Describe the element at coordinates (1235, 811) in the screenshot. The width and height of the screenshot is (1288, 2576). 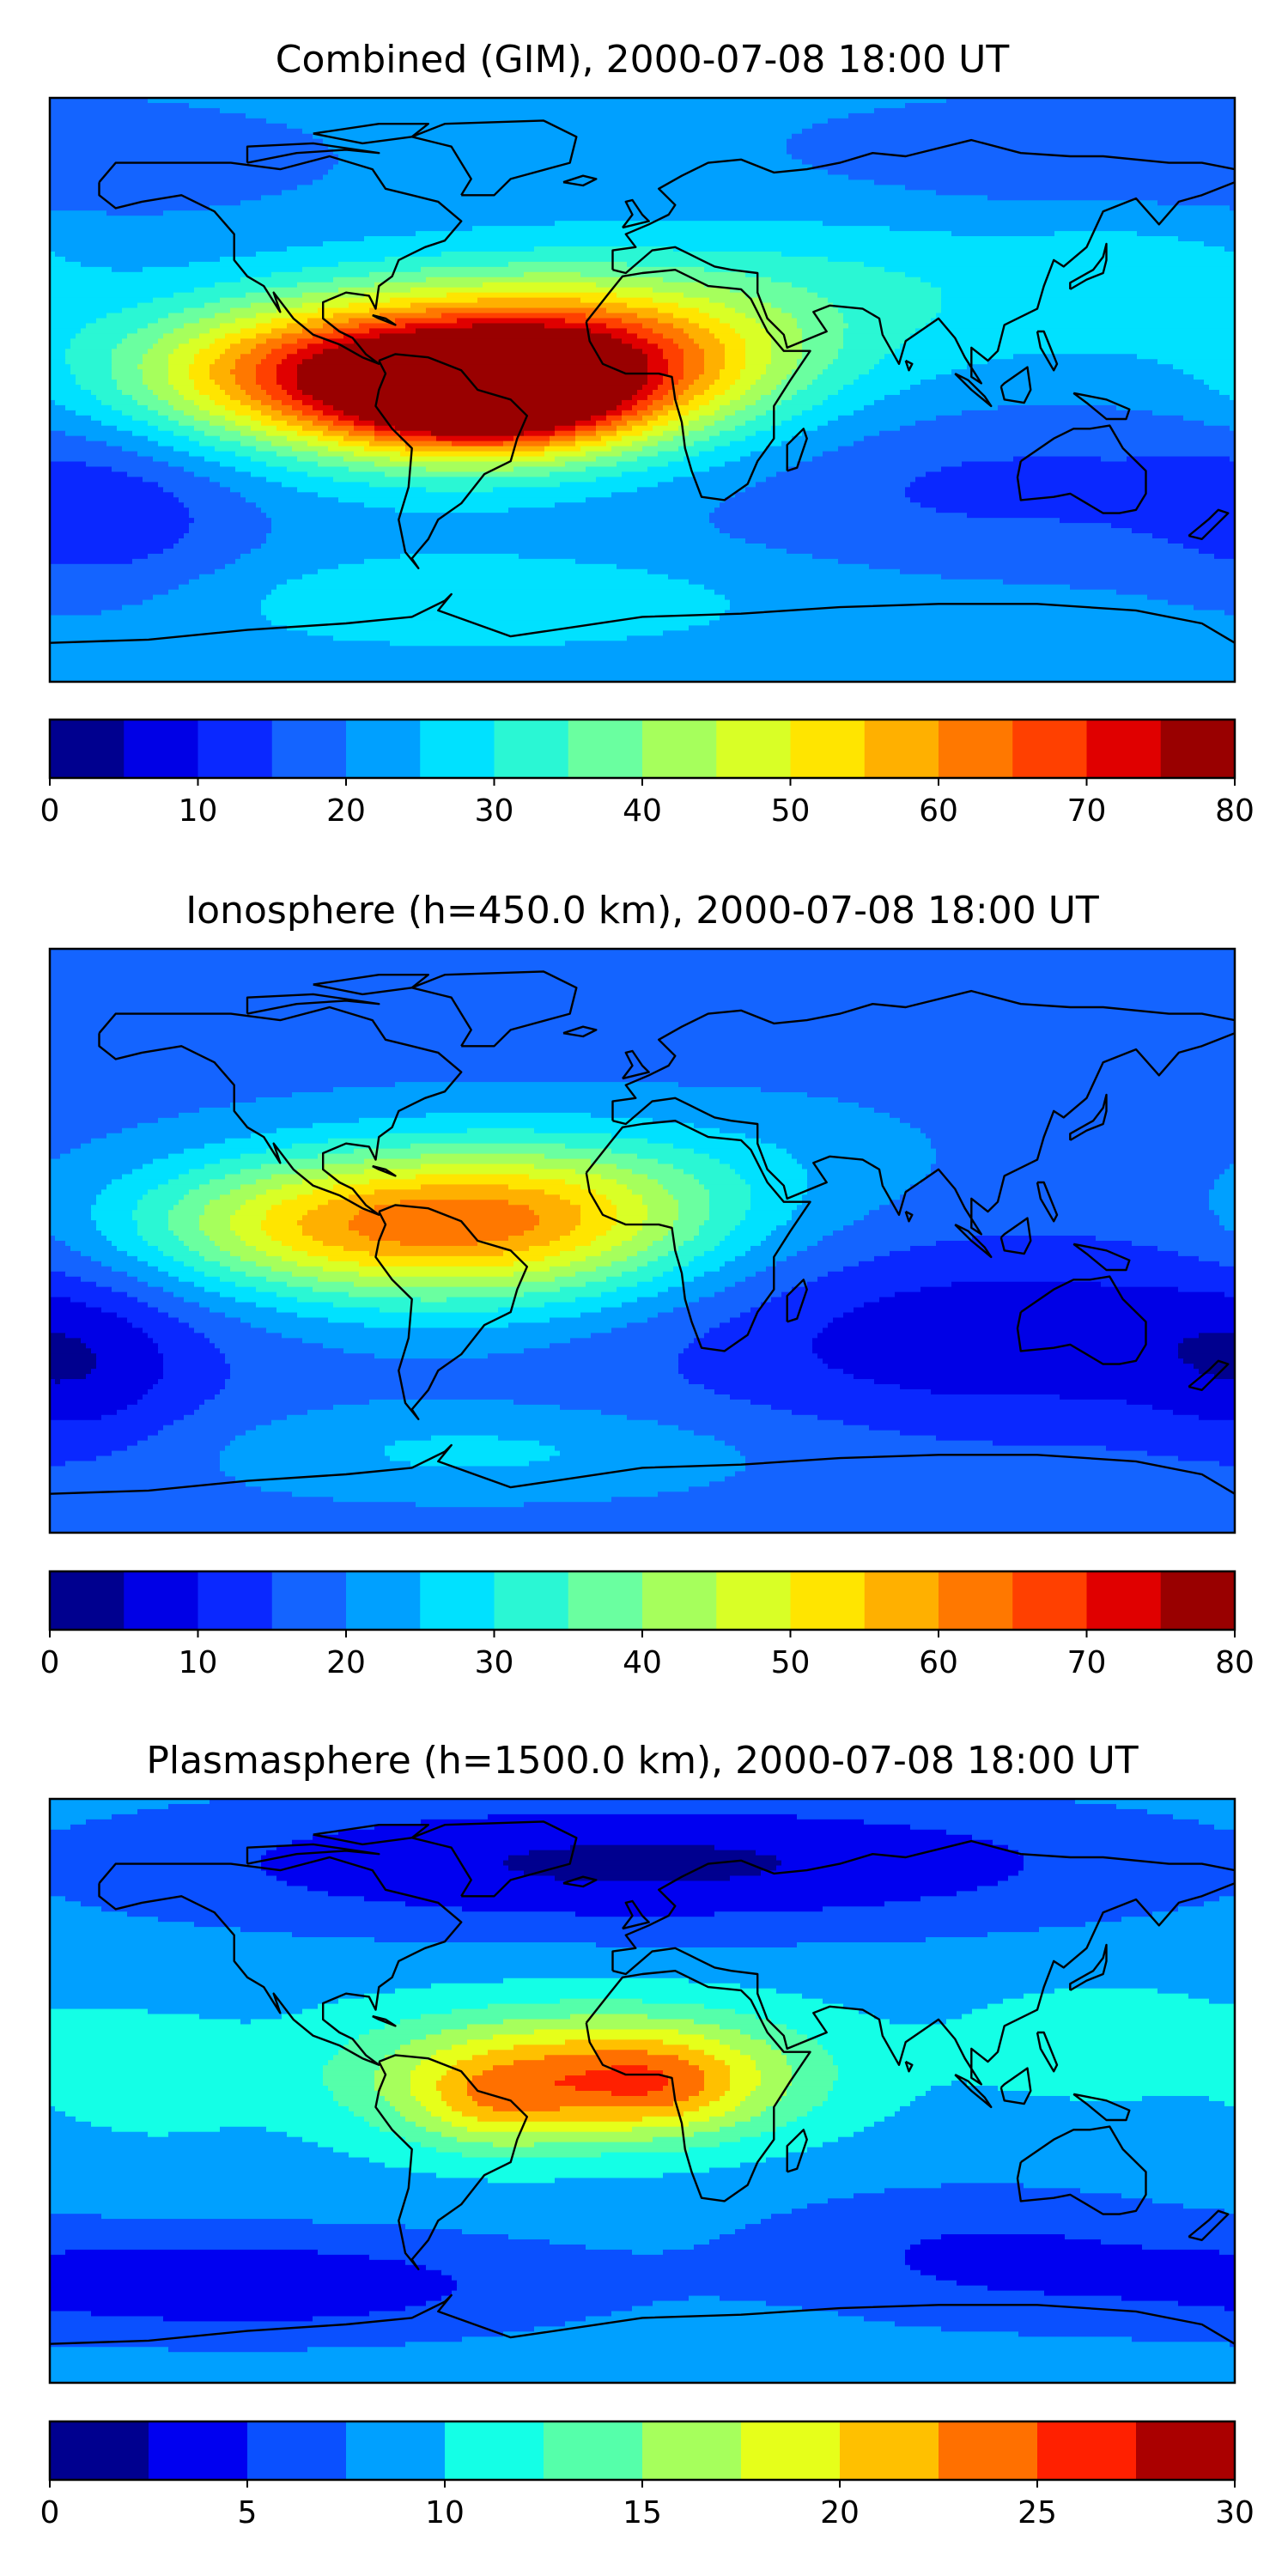
I see `colorbar-tick-label: 80` at that location.